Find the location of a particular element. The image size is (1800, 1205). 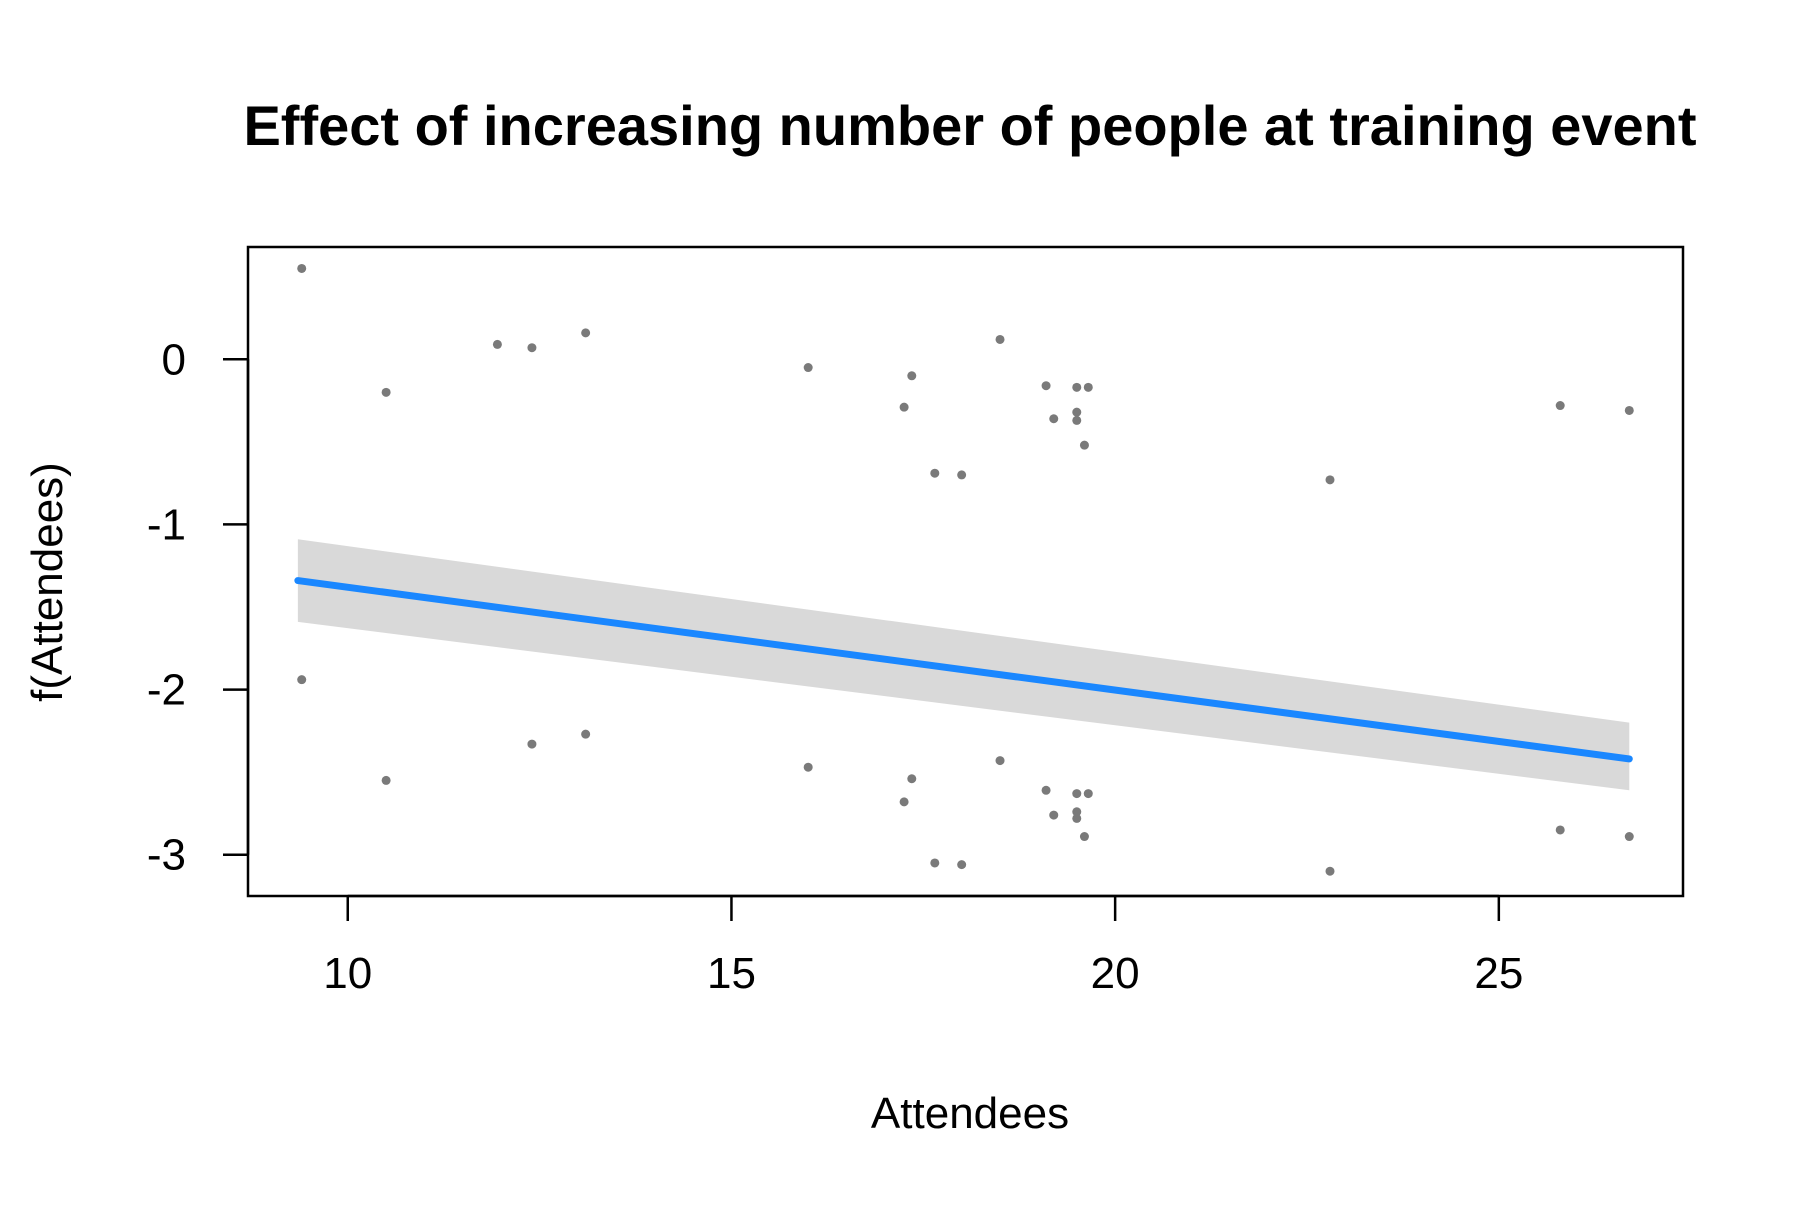

y-tick-label: -1 is located at coordinates (166, 524).